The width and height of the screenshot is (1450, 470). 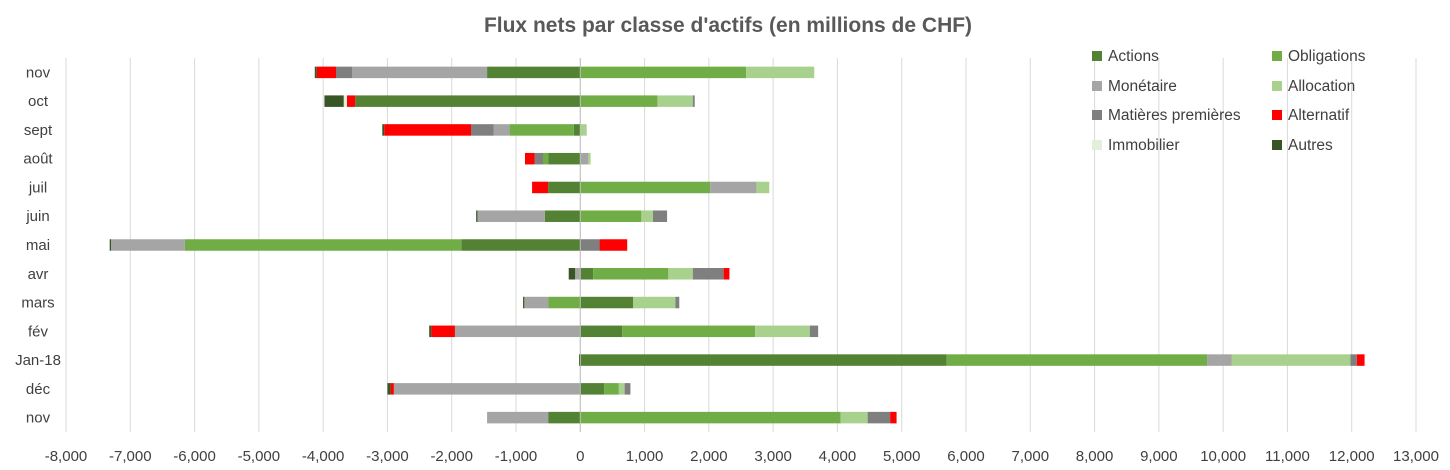 I want to click on legend-label: Monétaire, so click(x=1142, y=86).